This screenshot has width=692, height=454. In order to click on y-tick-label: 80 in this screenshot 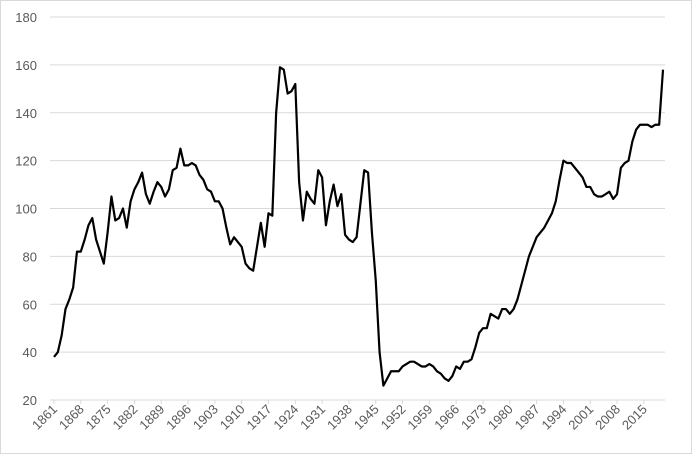, I will do `click(30, 256)`.